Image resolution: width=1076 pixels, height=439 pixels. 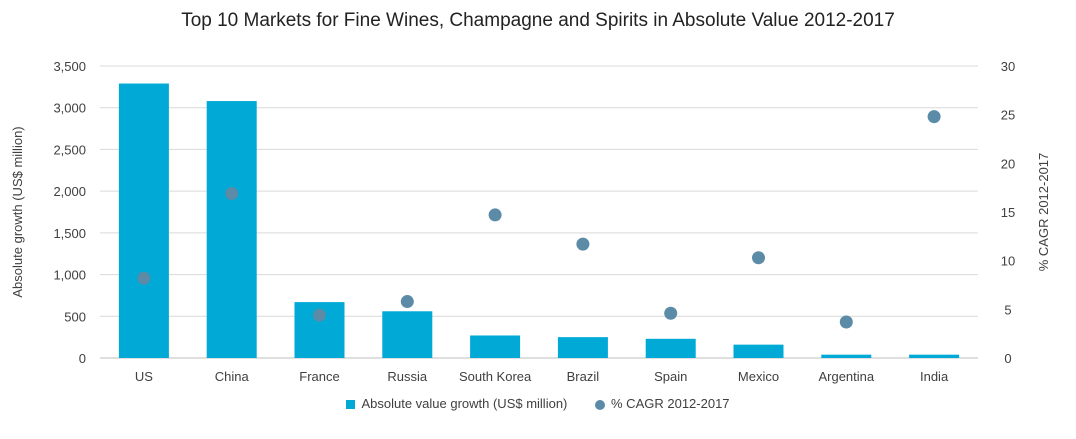 I want to click on y2-tick-label: 30, so click(x=1008, y=66).